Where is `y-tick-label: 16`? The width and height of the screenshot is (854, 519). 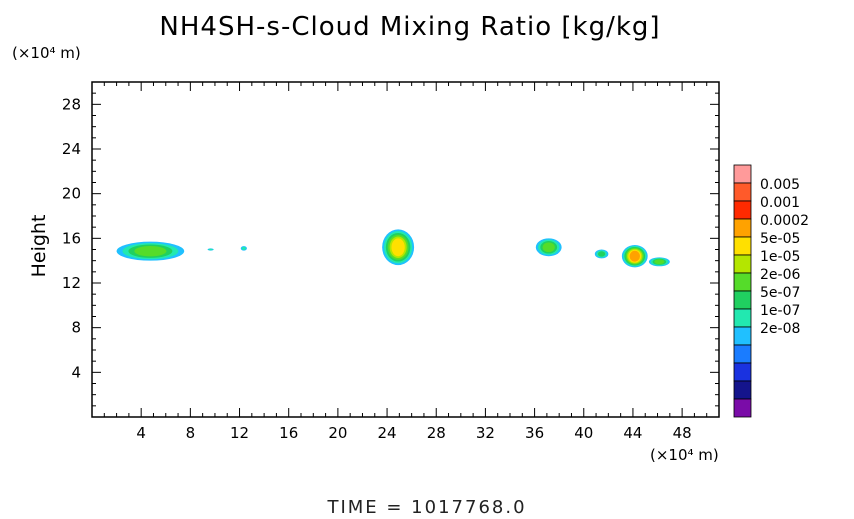
y-tick-label: 16 is located at coordinates (71, 238).